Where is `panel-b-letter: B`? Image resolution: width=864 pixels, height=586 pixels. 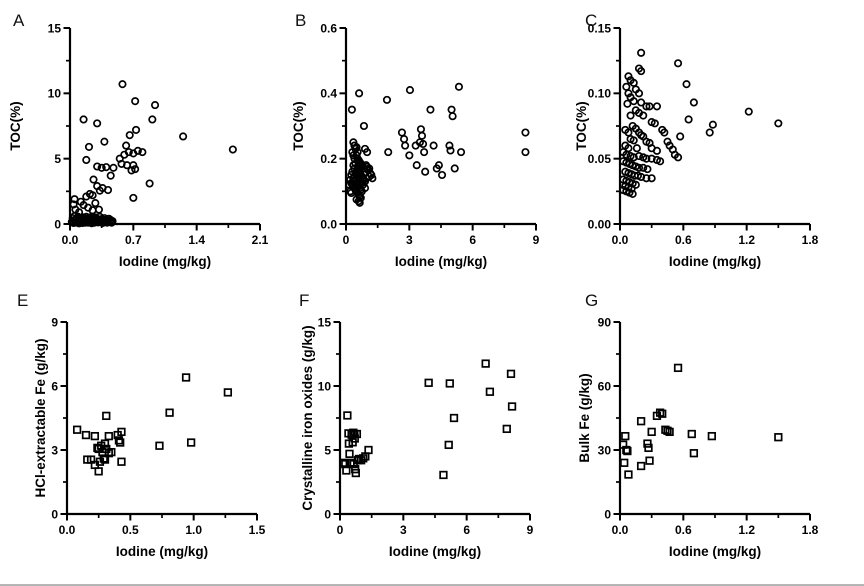
panel-b-letter: B is located at coordinates (301, 20).